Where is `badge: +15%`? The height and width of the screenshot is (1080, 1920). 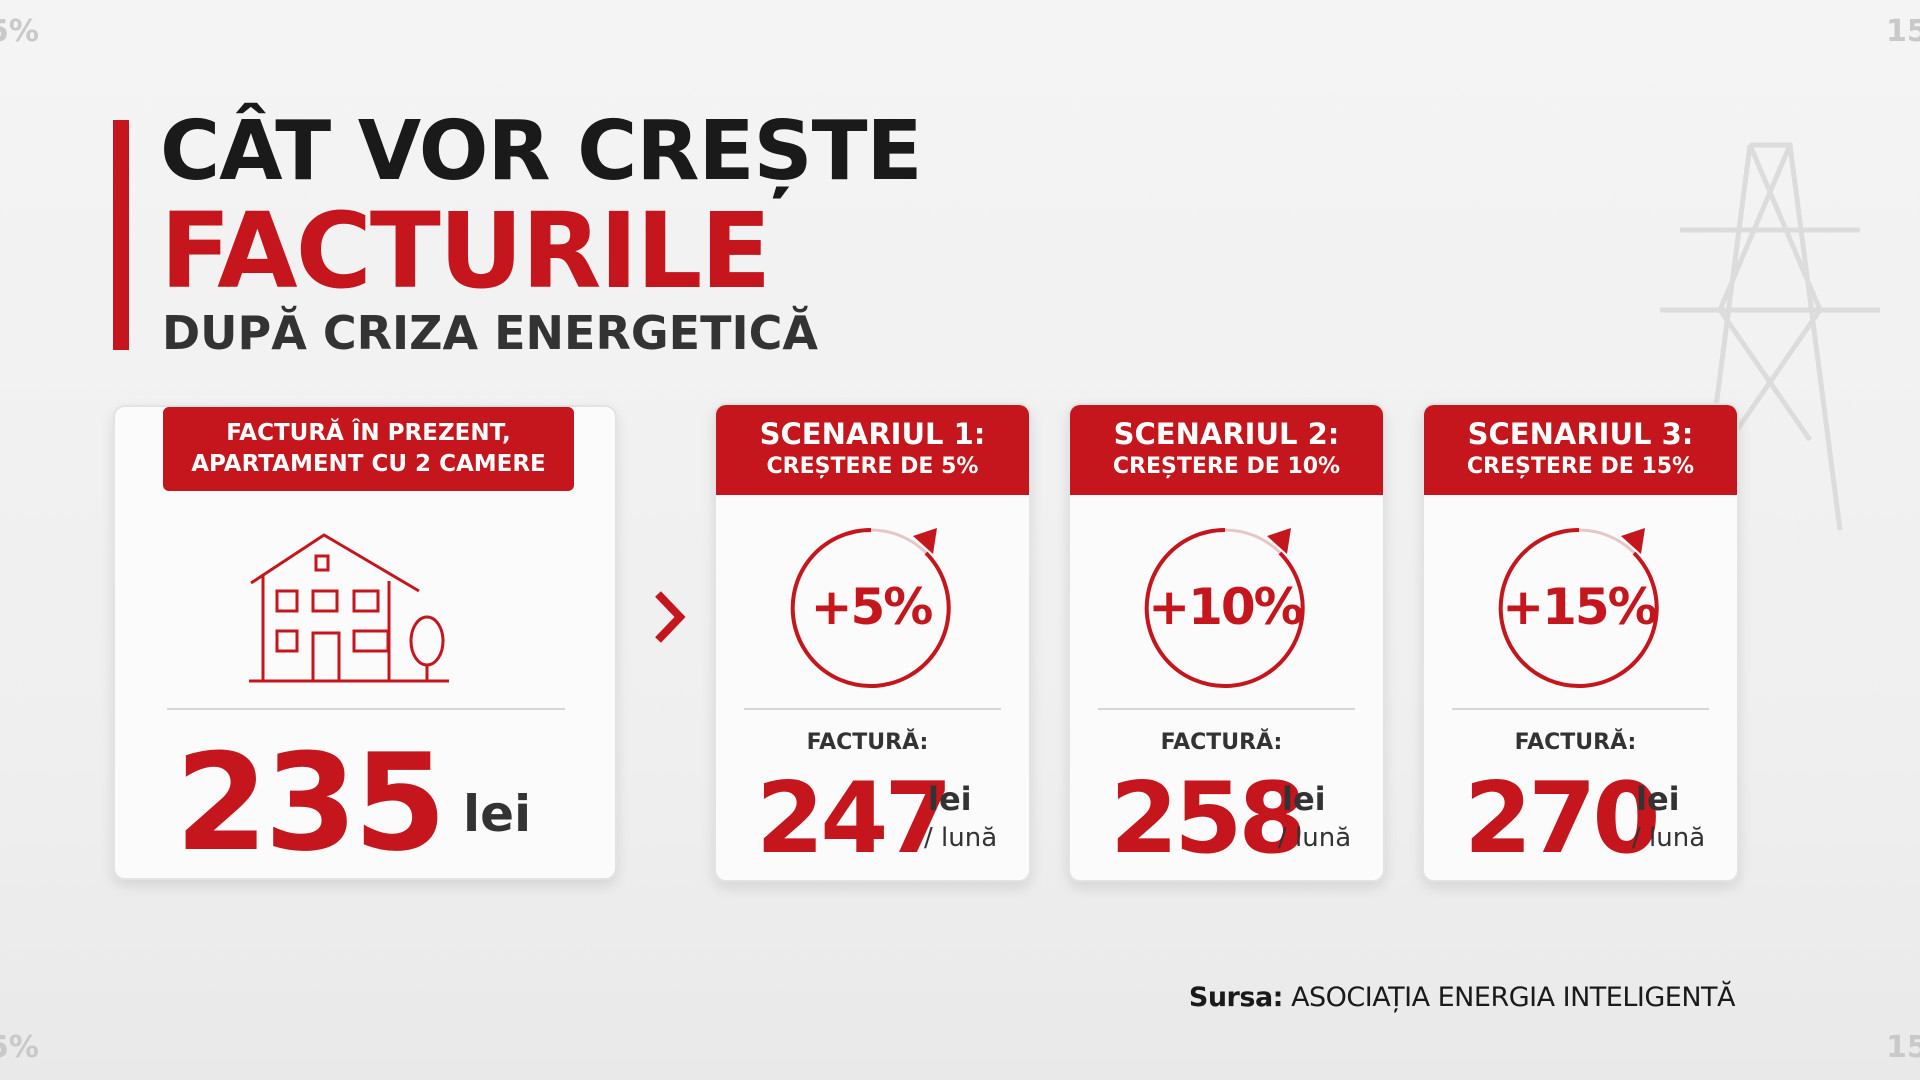 badge: +15% is located at coordinates (1579, 607).